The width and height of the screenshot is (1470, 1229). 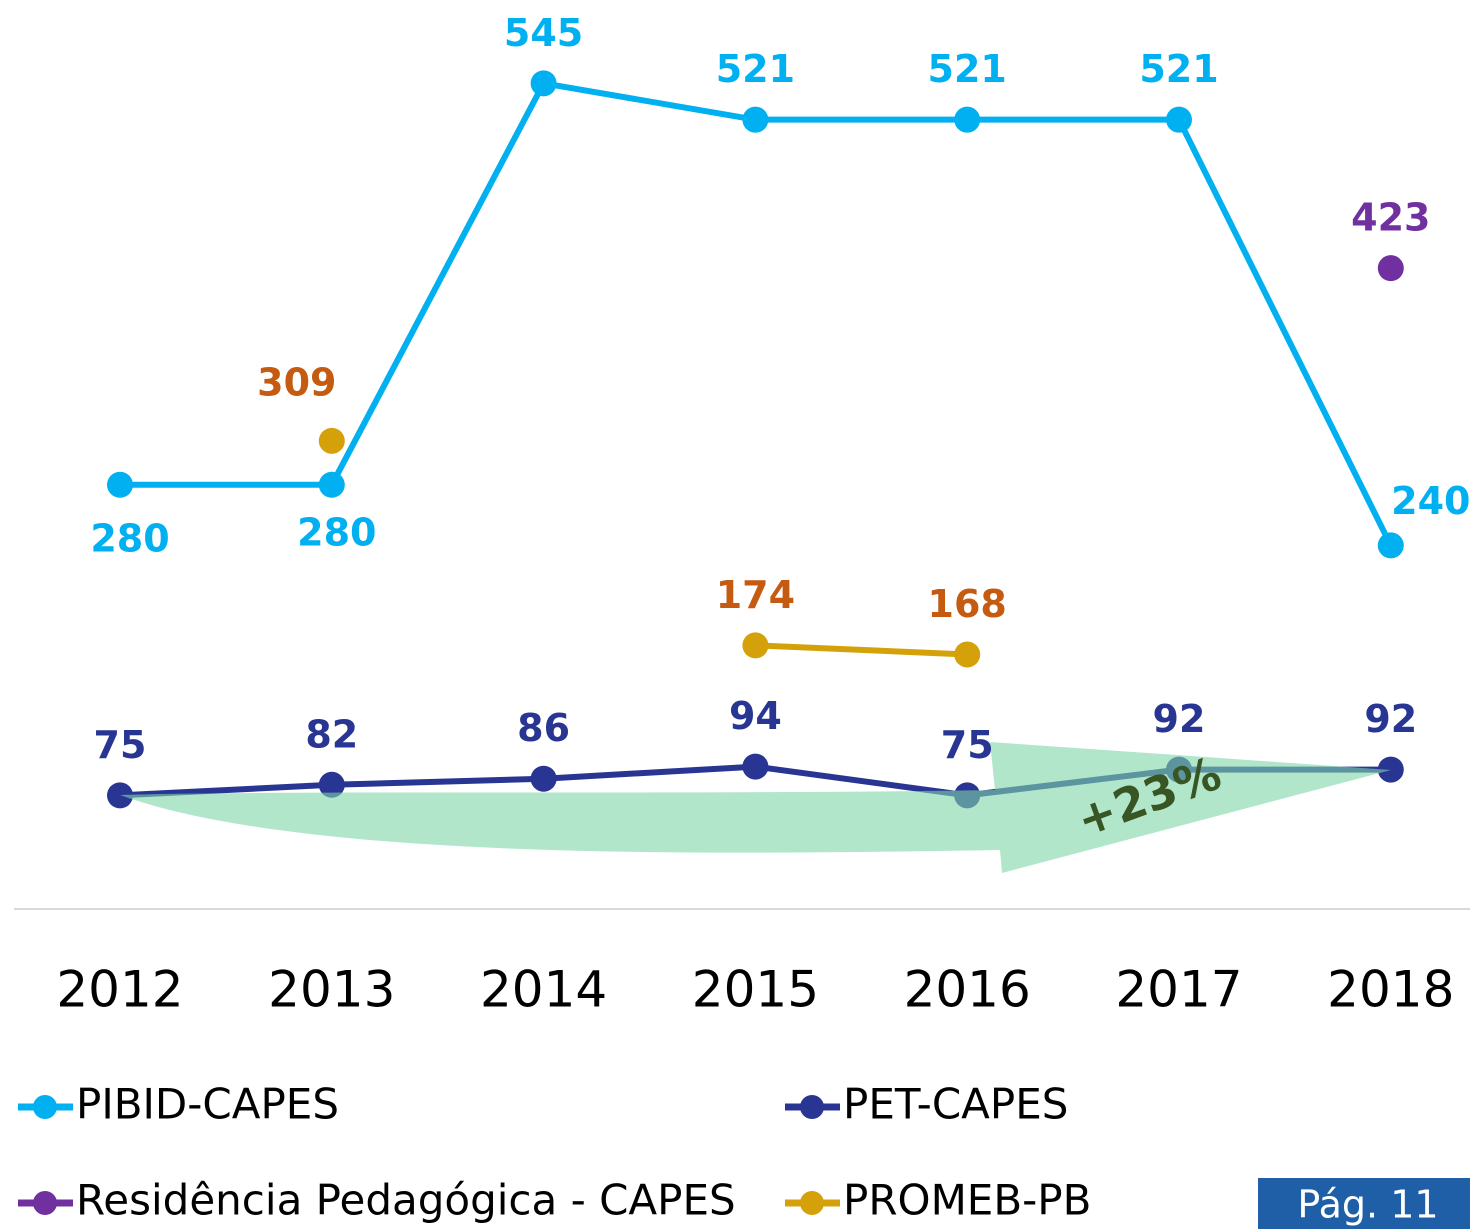 What do you see at coordinates (1390, 218) in the screenshot?
I see `data-label: 423` at bounding box center [1390, 218].